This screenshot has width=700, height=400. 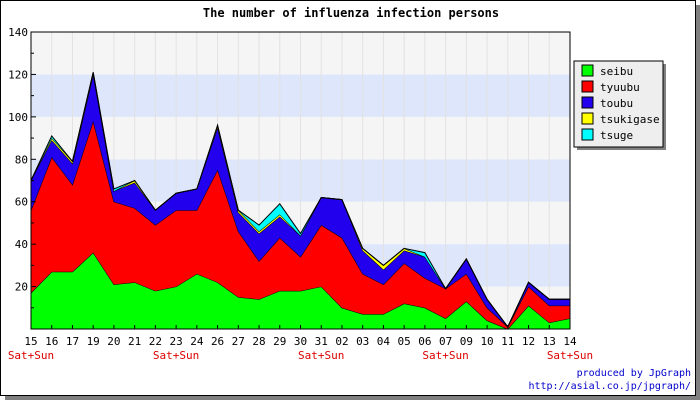 I want to click on legend-swatch-seibu, so click(x=587, y=70).